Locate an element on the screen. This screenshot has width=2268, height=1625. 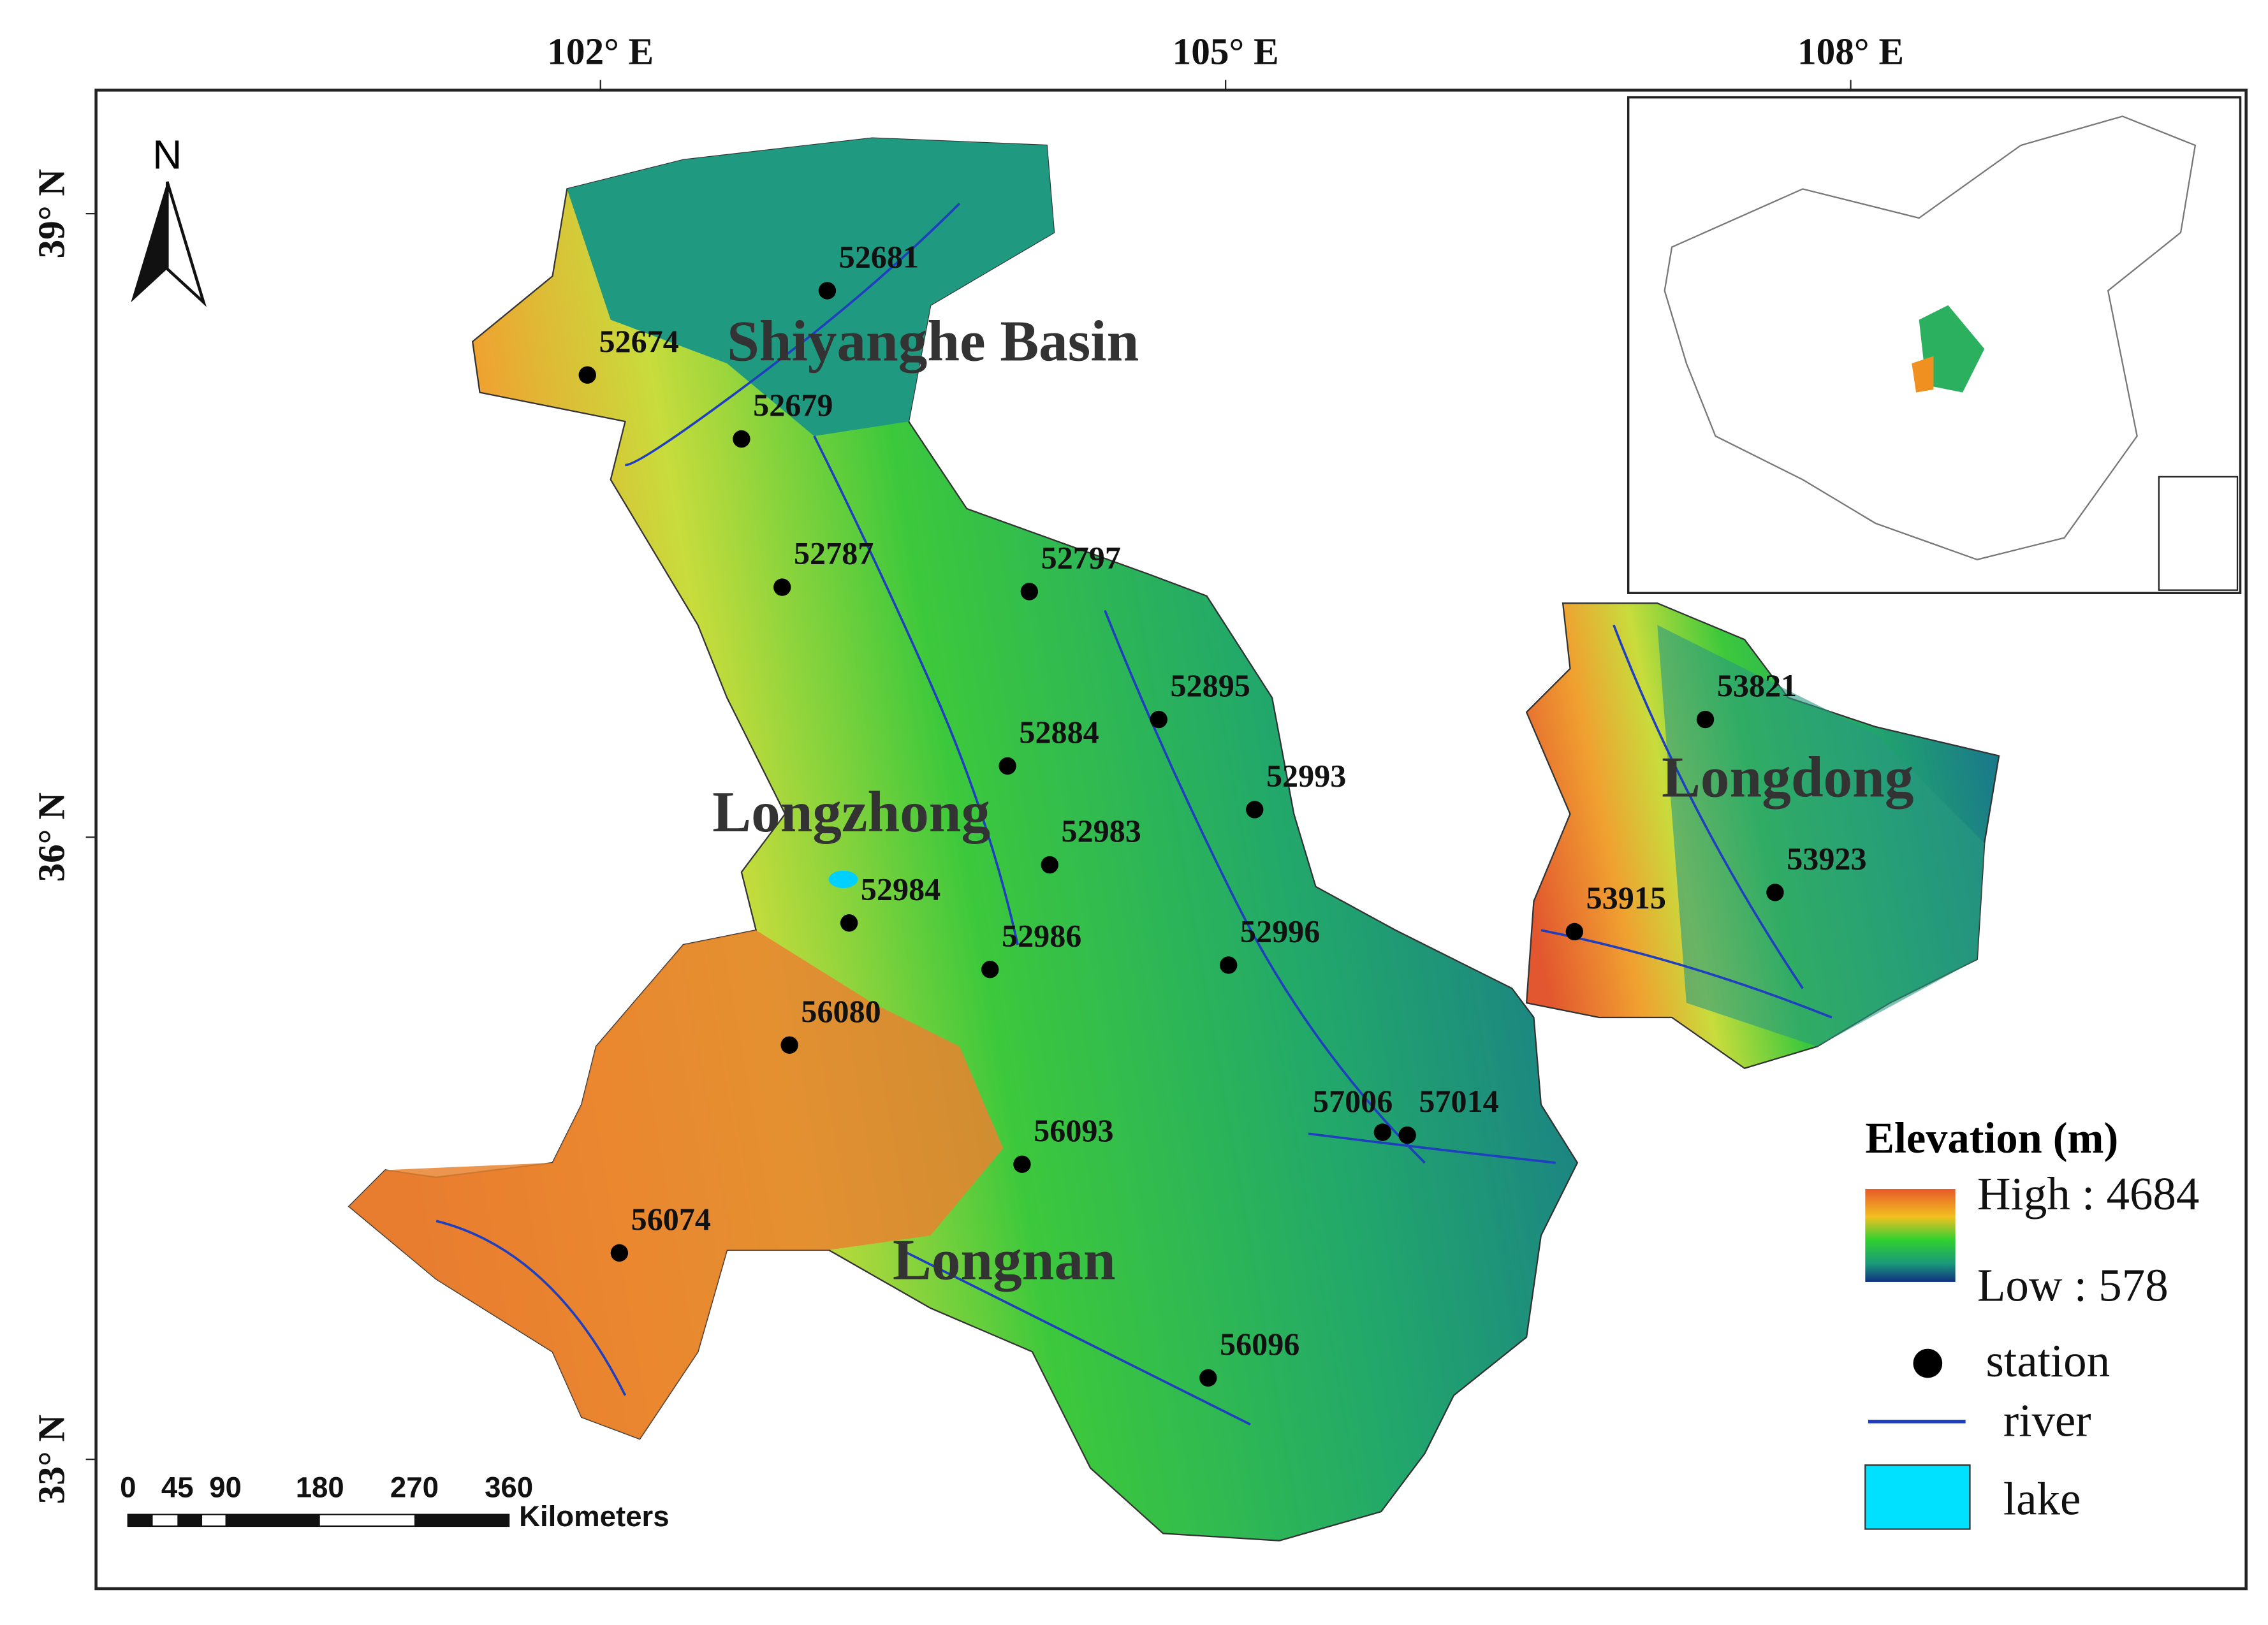
station-label: 53923 is located at coordinates (1826, 858).